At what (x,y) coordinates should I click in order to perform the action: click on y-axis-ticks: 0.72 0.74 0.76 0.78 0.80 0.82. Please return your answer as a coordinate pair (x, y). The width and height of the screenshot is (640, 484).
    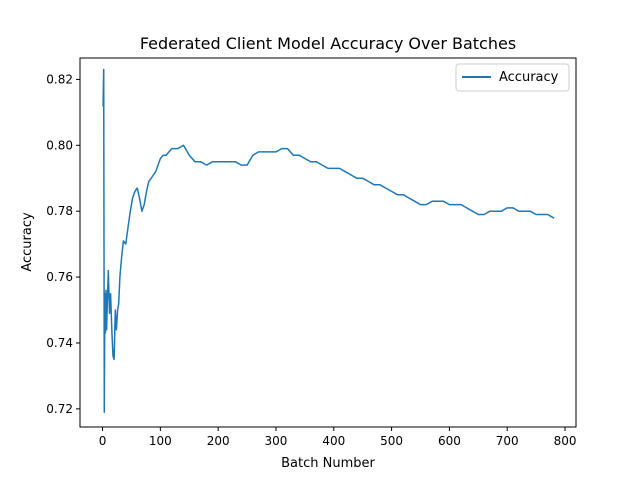
    Looking at the image, I should click on (63, 244).